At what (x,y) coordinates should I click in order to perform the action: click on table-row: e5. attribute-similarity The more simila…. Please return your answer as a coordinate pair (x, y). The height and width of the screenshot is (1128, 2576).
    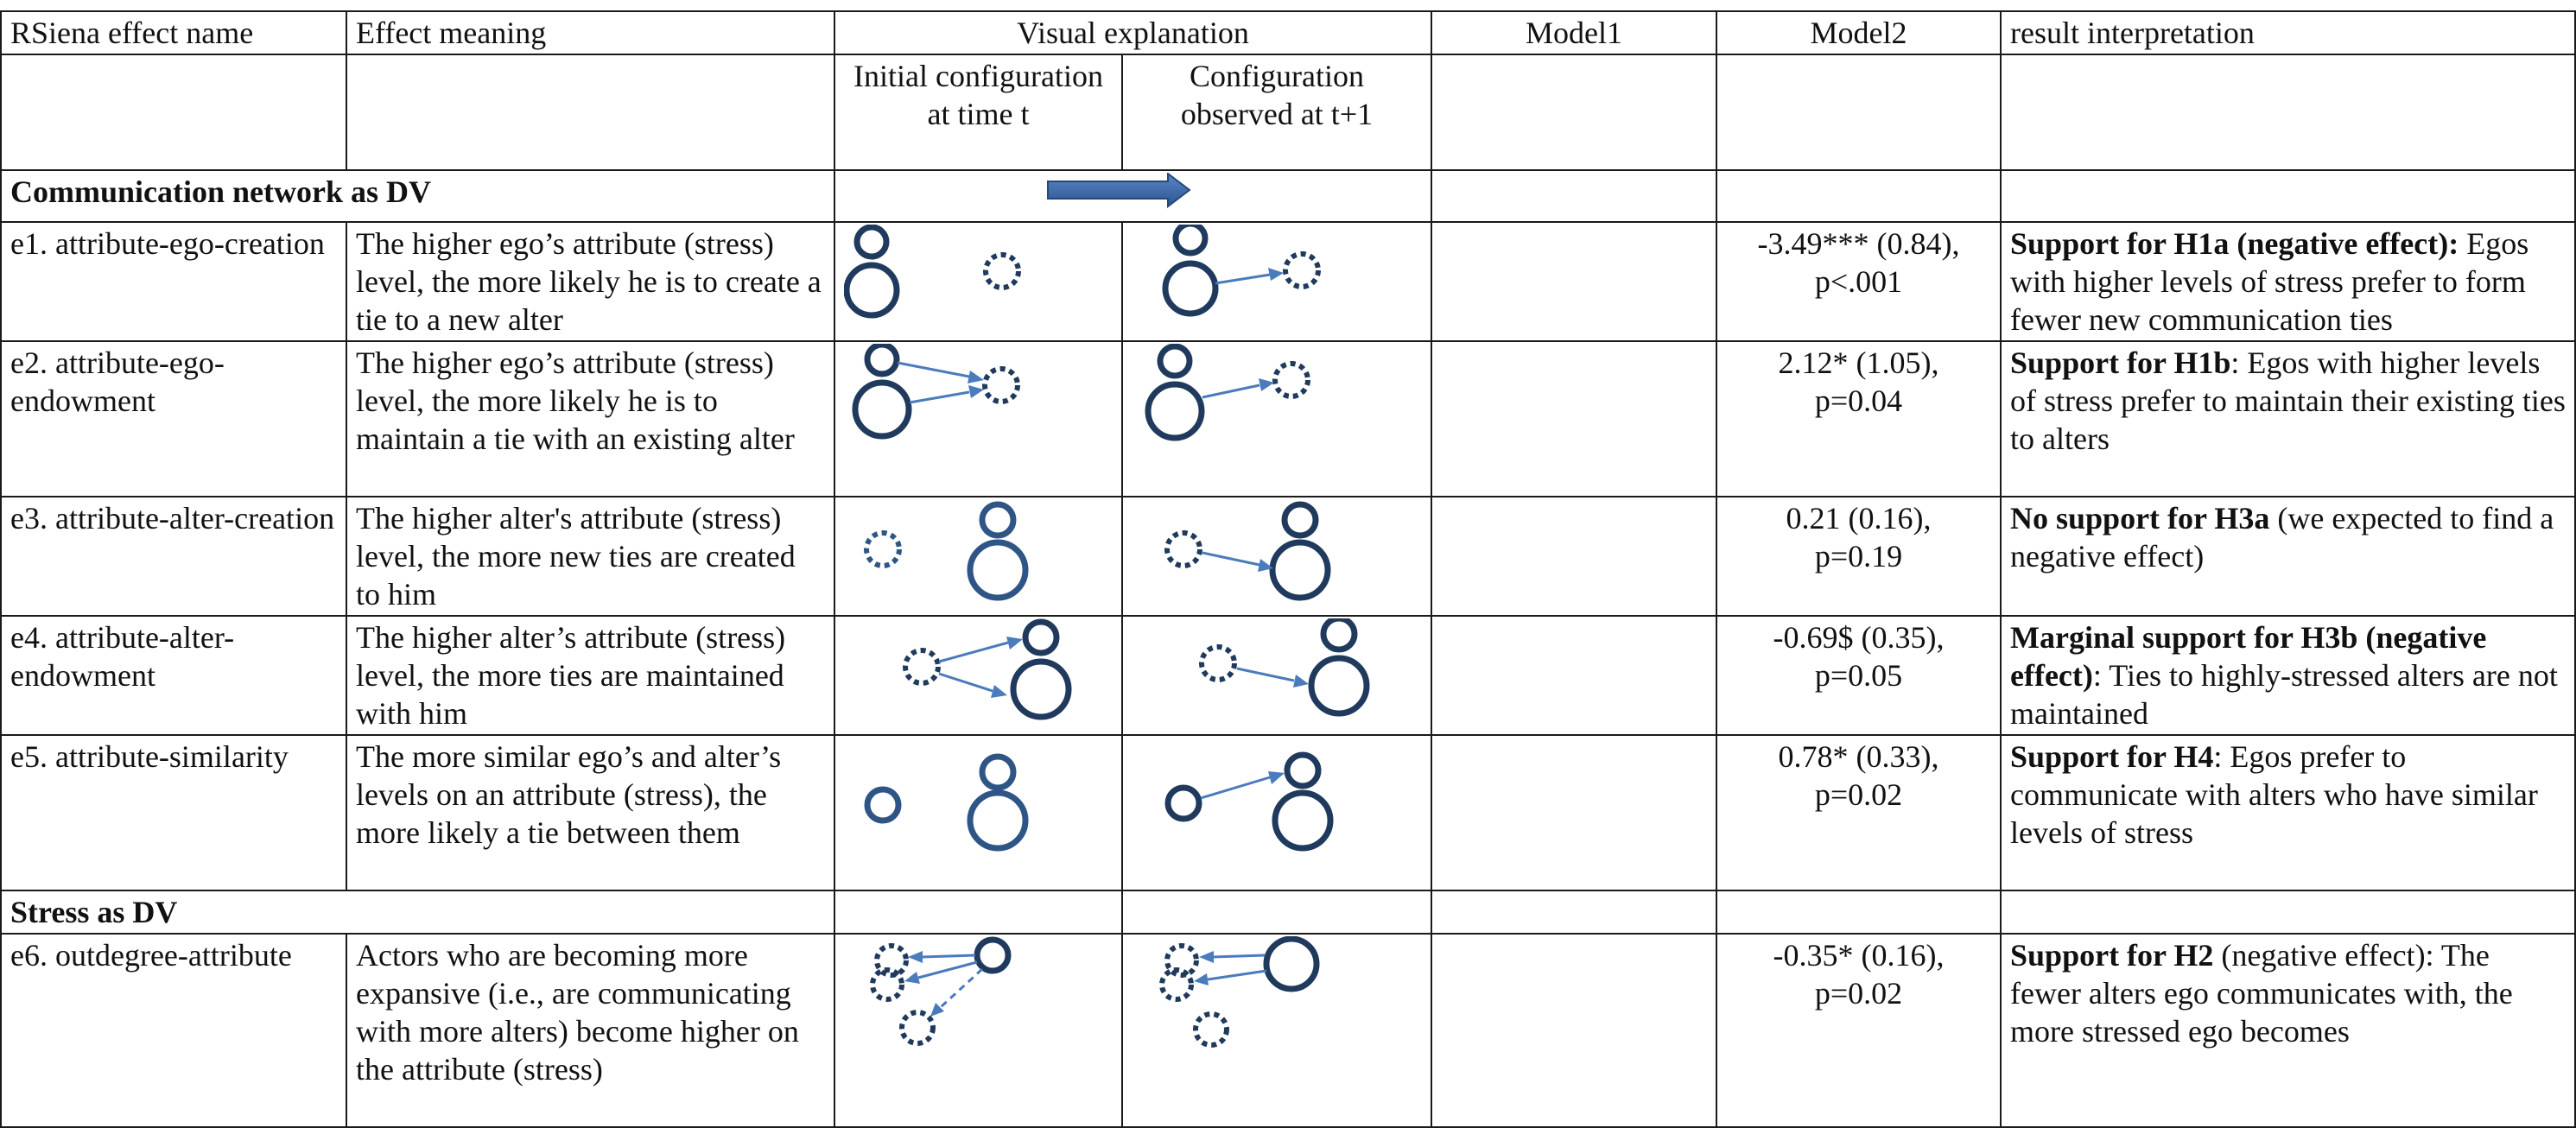
    Looking at the image, I should click on (1288, 812).